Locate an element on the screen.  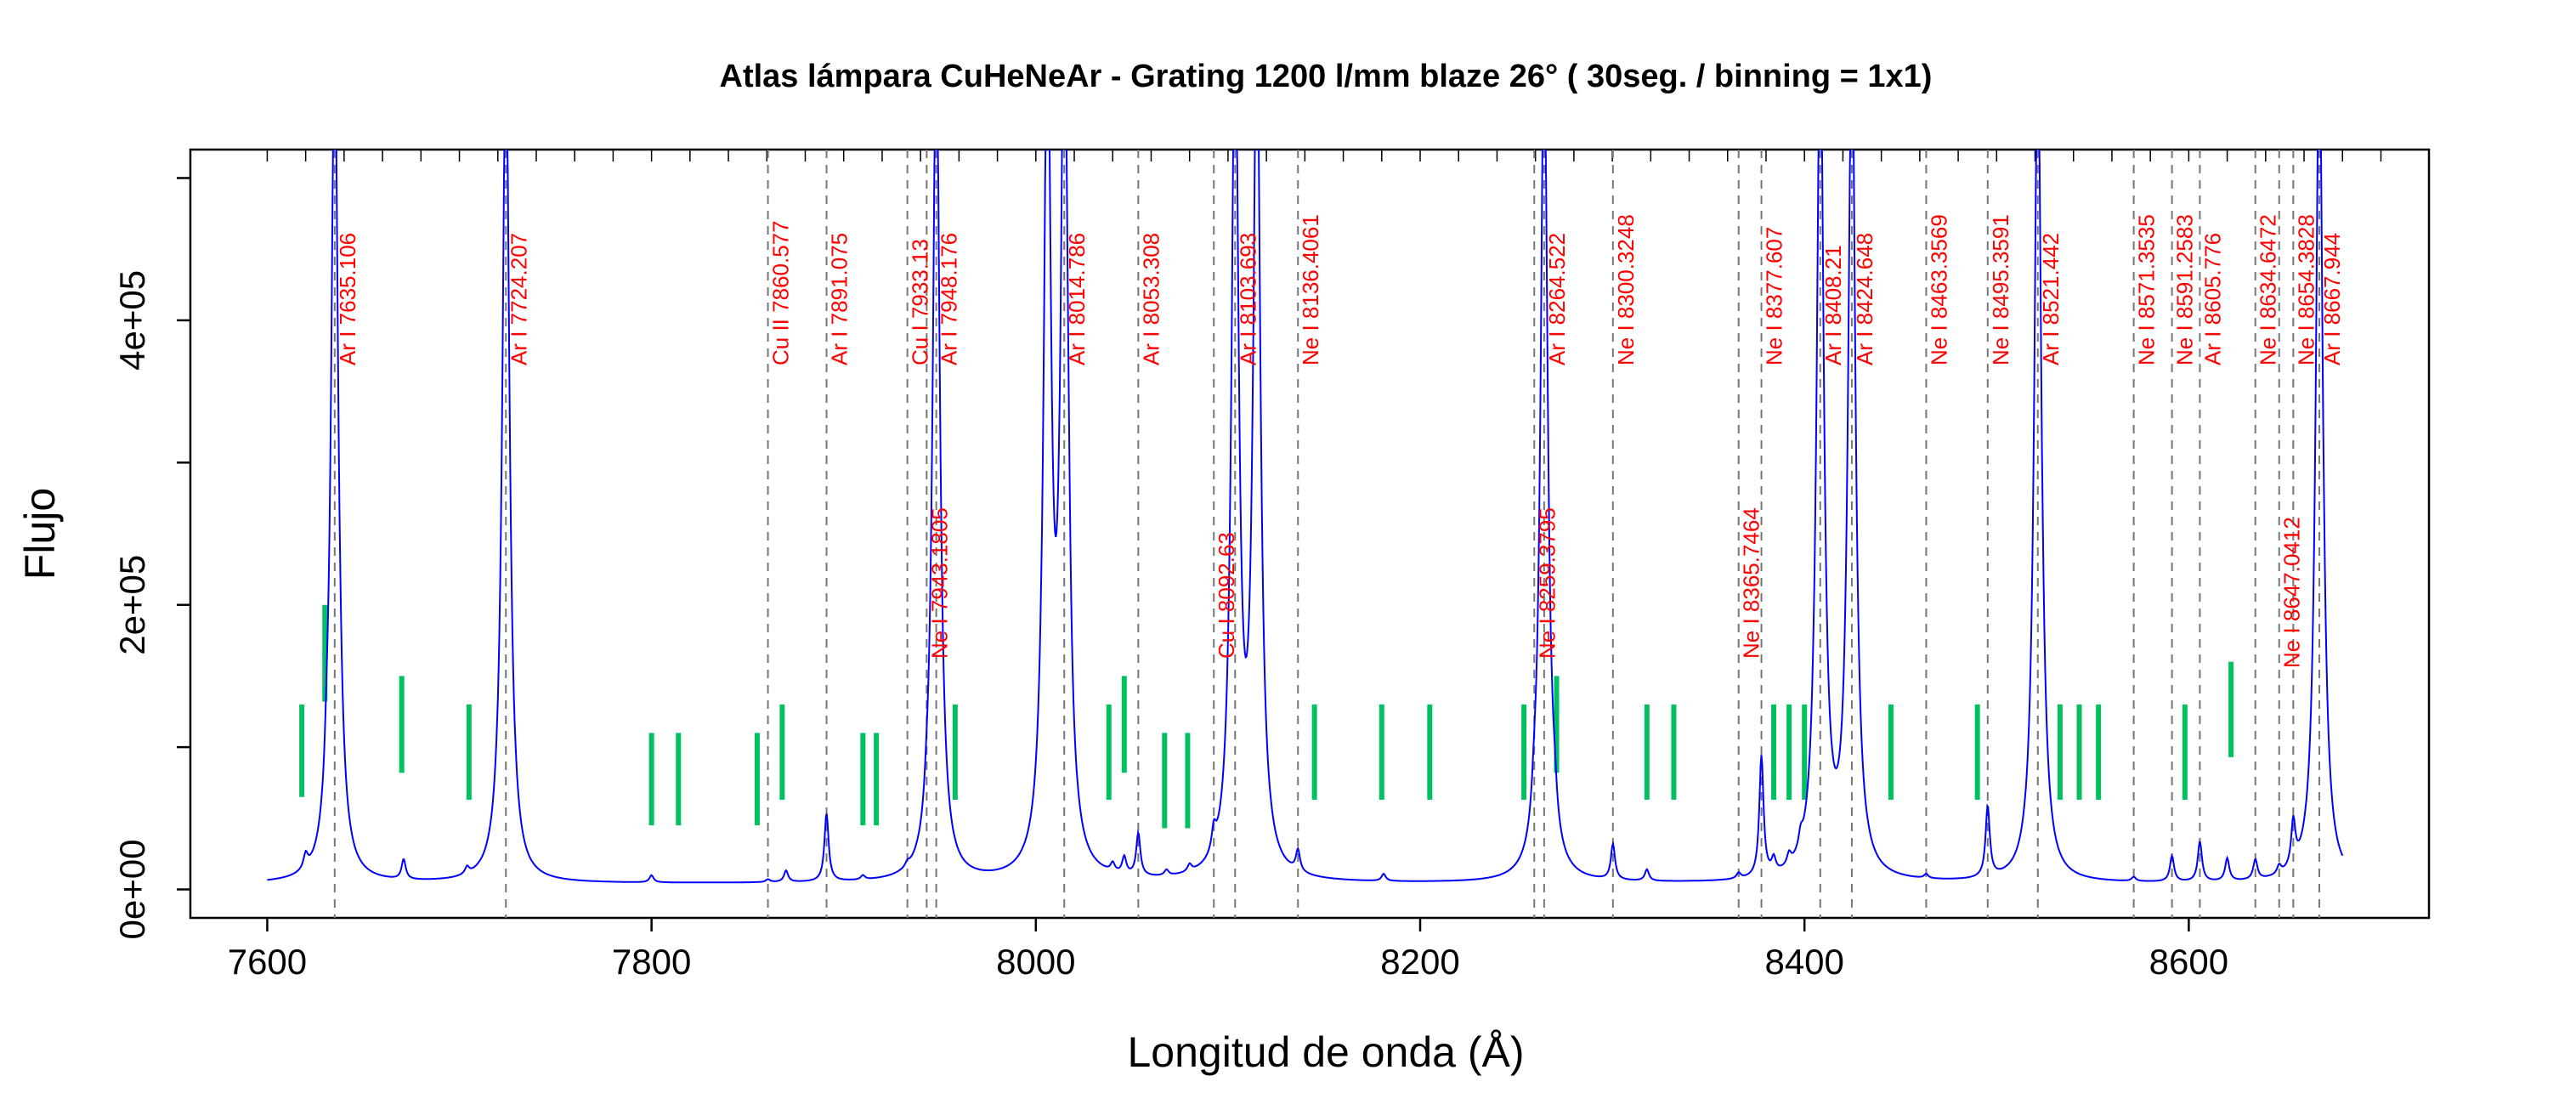
line-id-label: Cu I 8092.63 is located at coordinates (1226, 595).